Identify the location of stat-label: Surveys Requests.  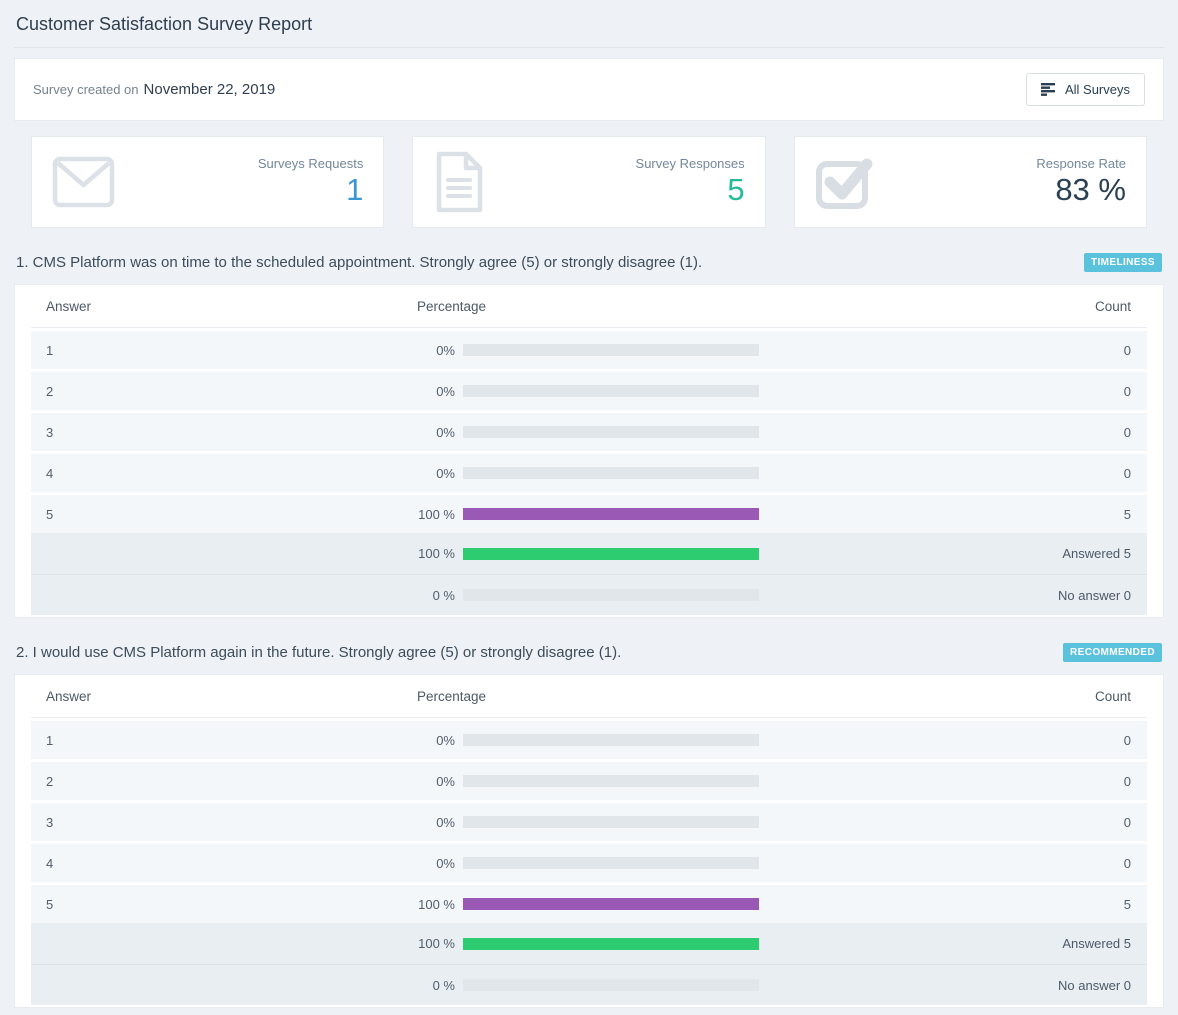
(310, 164).